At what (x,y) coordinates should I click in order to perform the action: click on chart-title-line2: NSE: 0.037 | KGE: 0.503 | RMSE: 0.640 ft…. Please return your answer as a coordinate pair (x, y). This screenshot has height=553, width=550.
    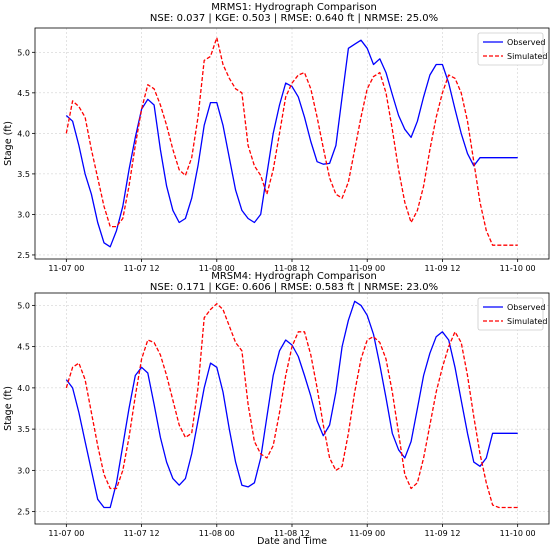
    Looking at the image, I should click on (294, 18).